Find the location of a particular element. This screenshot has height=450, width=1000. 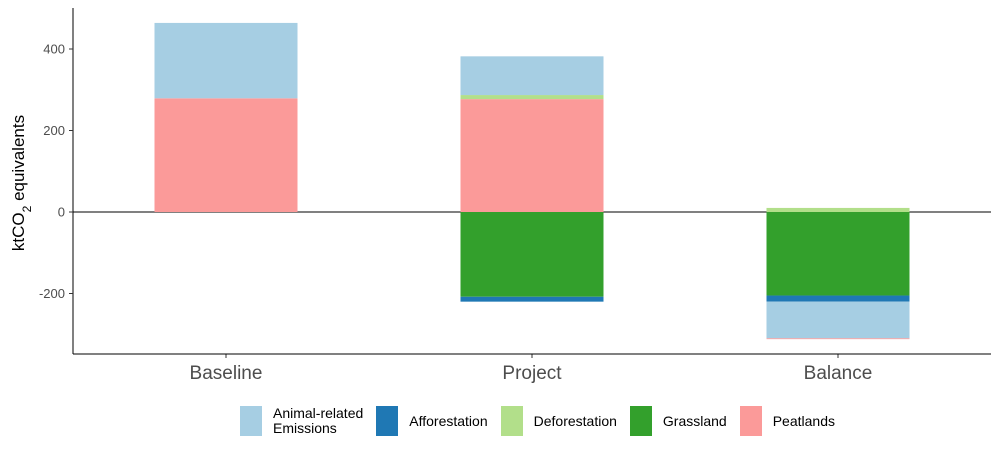

legend-label: Animal-related Emissions is located at coordinates (318, 420).